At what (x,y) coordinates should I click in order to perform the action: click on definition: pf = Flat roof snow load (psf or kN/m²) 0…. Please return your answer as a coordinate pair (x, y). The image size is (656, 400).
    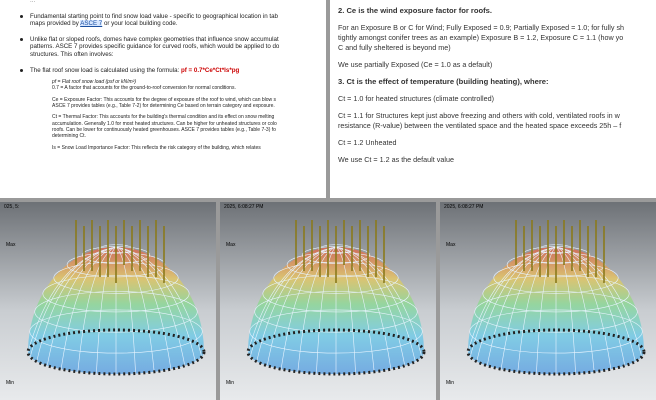
    Looking at the image, I should click on (163, 85).